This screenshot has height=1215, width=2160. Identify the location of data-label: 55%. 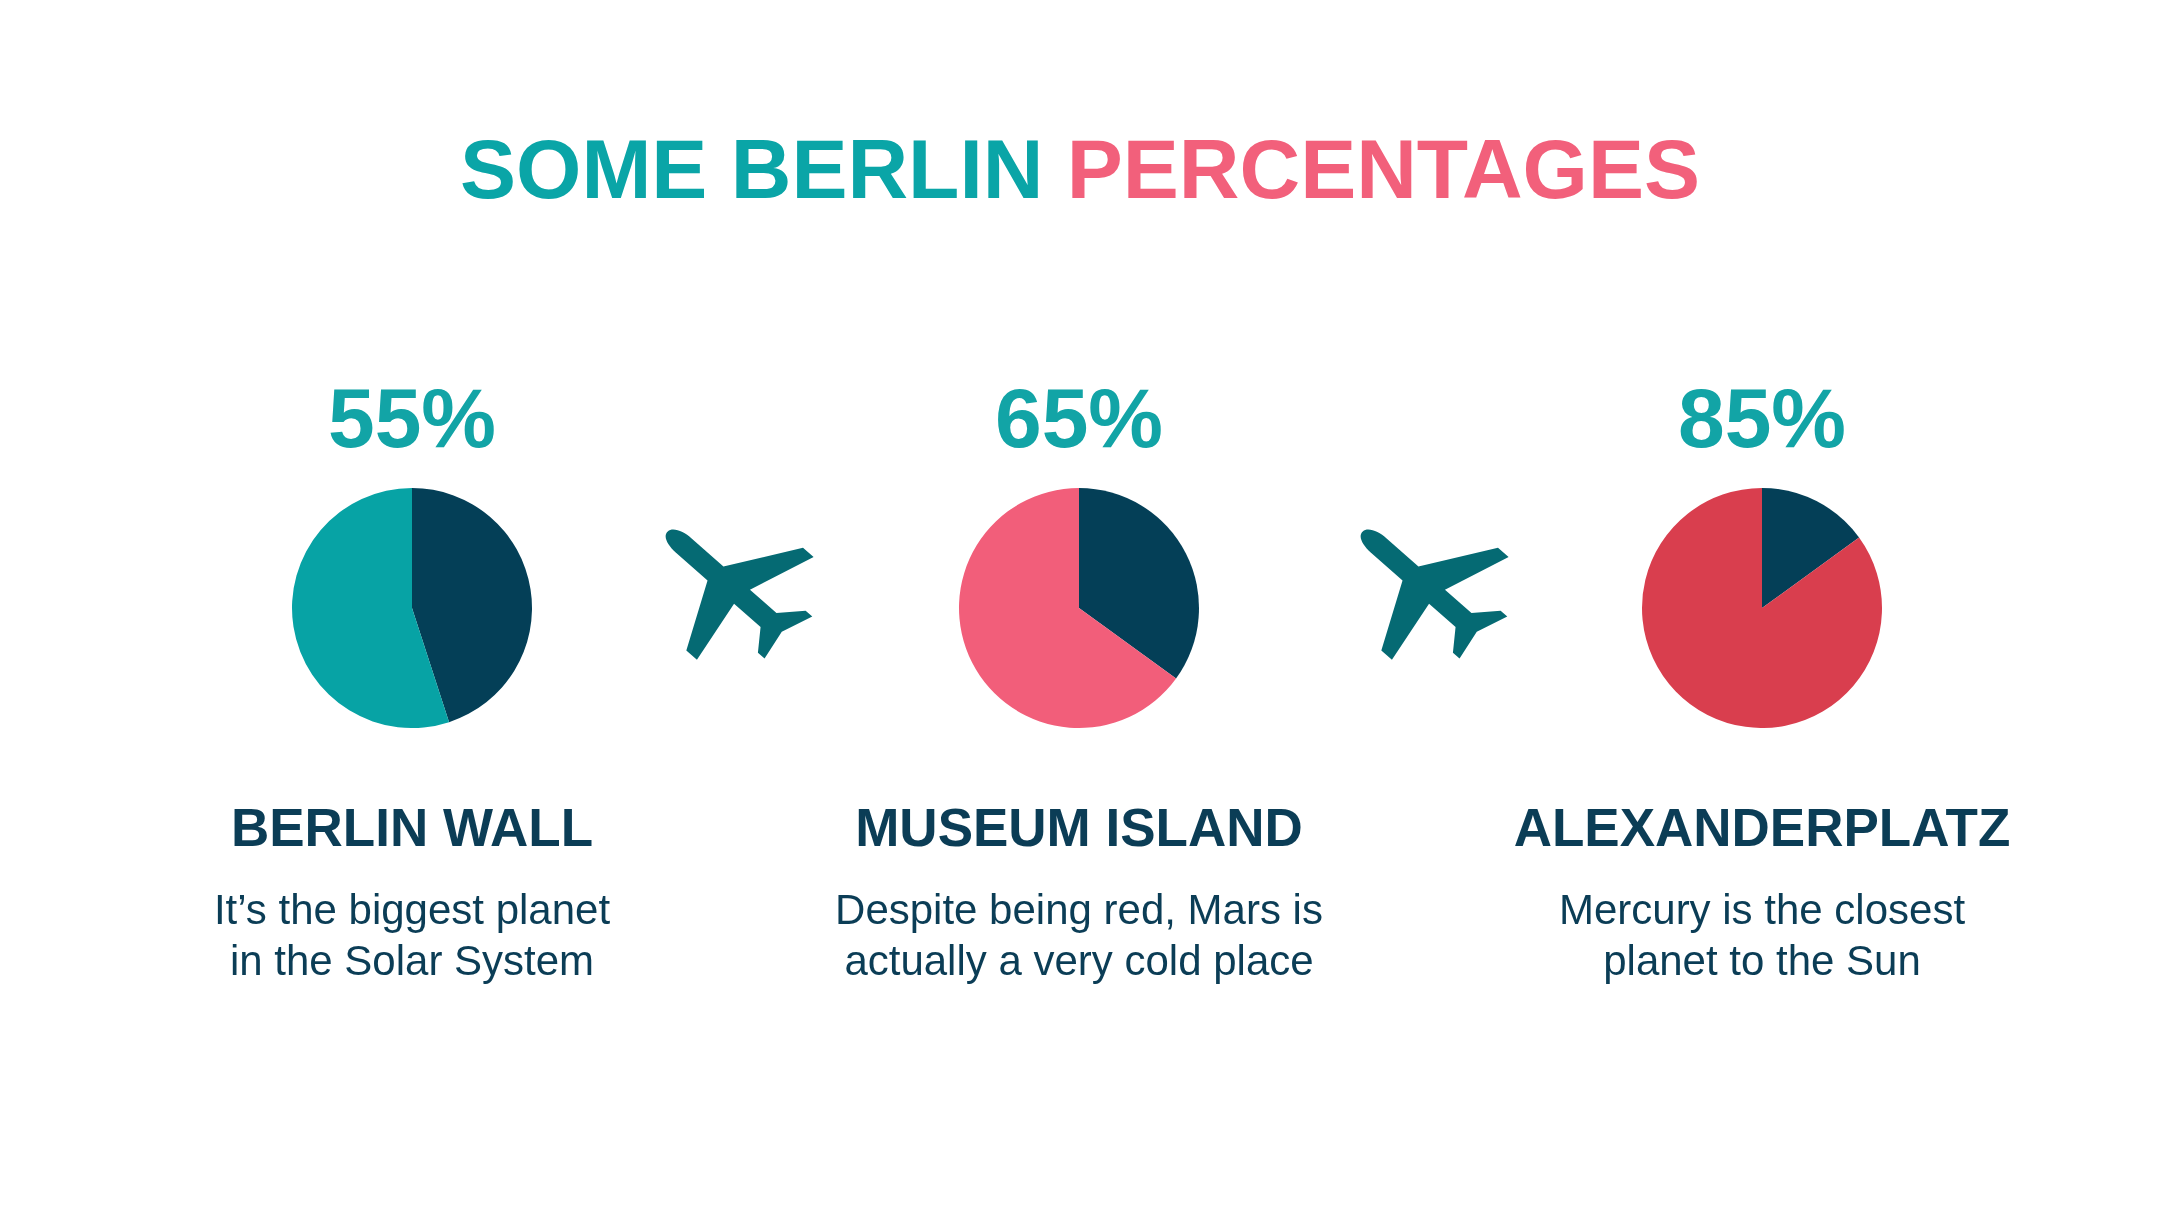
(412, 418).